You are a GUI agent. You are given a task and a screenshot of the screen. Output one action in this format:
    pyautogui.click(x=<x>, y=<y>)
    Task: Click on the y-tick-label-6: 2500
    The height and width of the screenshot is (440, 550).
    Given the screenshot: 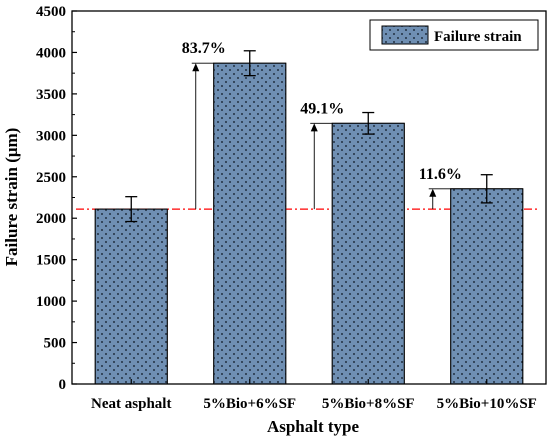 What is the action you would take?
    pyautogui.click(x=51, y=178)
    